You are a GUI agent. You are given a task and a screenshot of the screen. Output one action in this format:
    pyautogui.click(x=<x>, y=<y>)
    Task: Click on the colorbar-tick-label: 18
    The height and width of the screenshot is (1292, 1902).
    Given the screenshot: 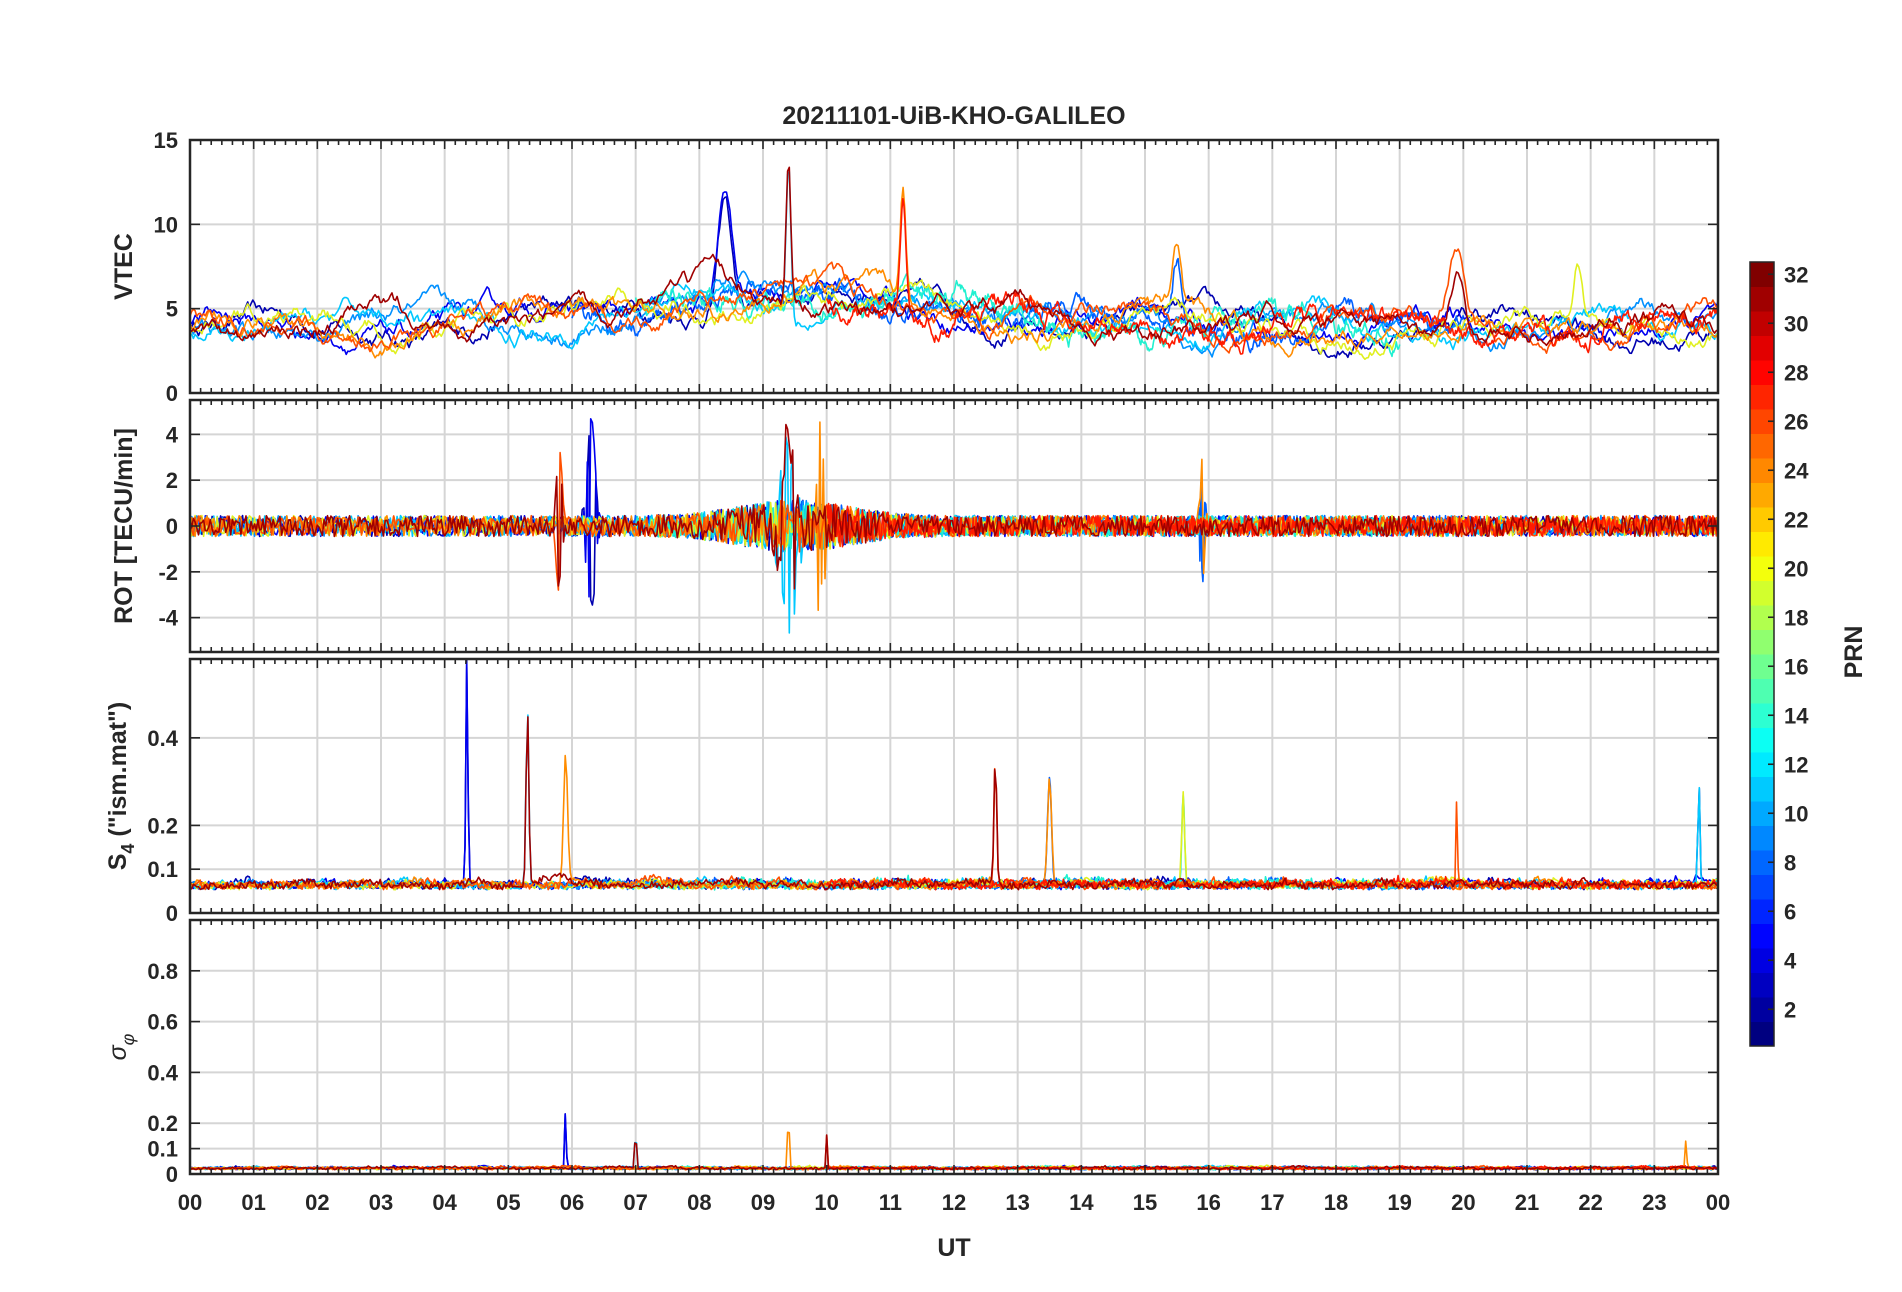 What is the action you would take?
    pyautogui.click(x=1796, y=617)
    